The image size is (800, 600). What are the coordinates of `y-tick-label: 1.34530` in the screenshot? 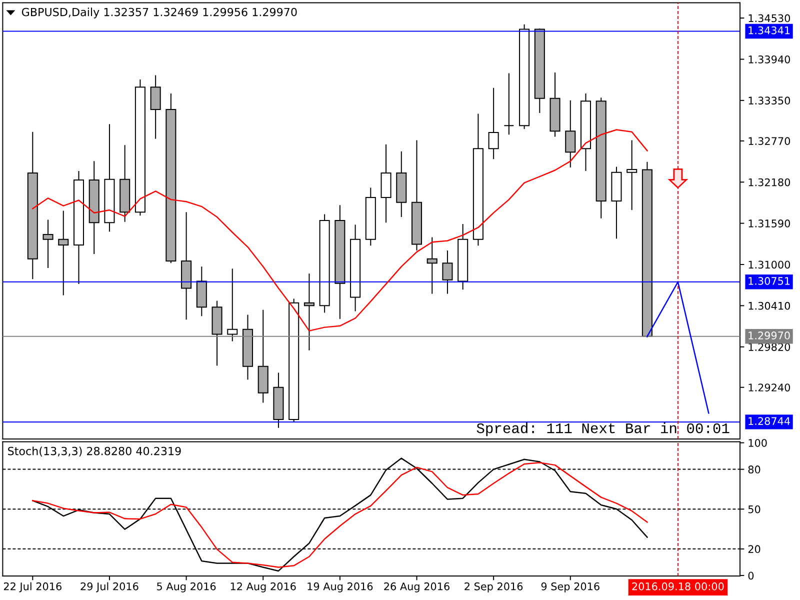 It's located at (769, 18).